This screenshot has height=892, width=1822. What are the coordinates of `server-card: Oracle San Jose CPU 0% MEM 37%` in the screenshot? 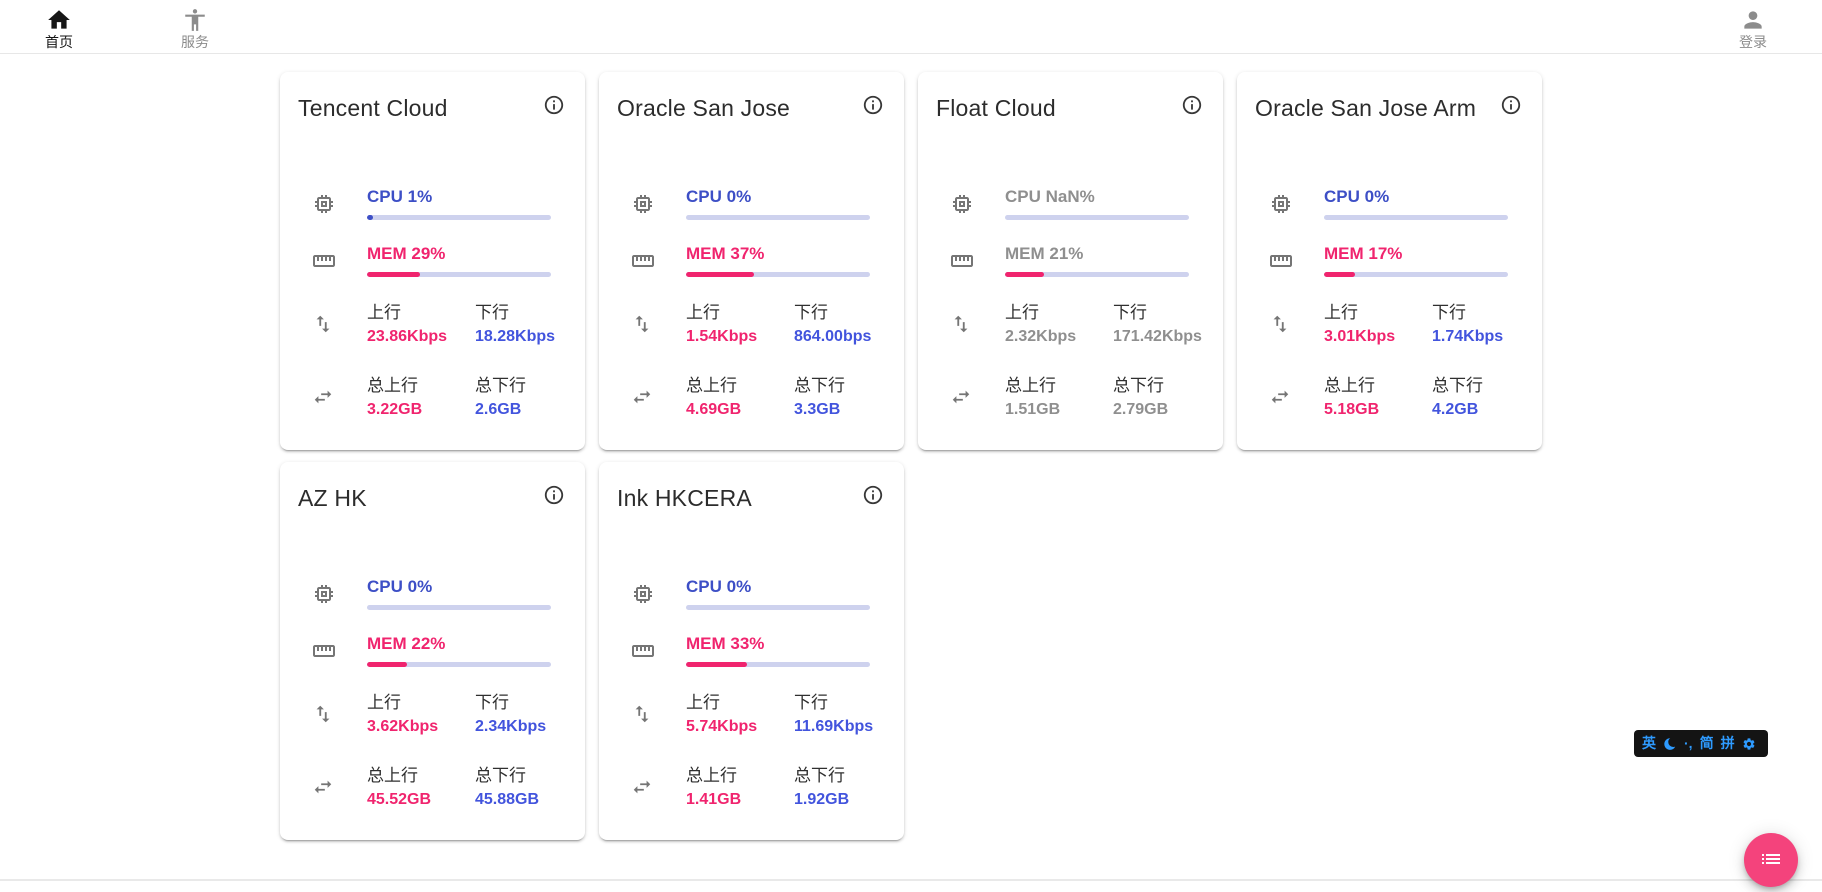 It's located at (751, 261).